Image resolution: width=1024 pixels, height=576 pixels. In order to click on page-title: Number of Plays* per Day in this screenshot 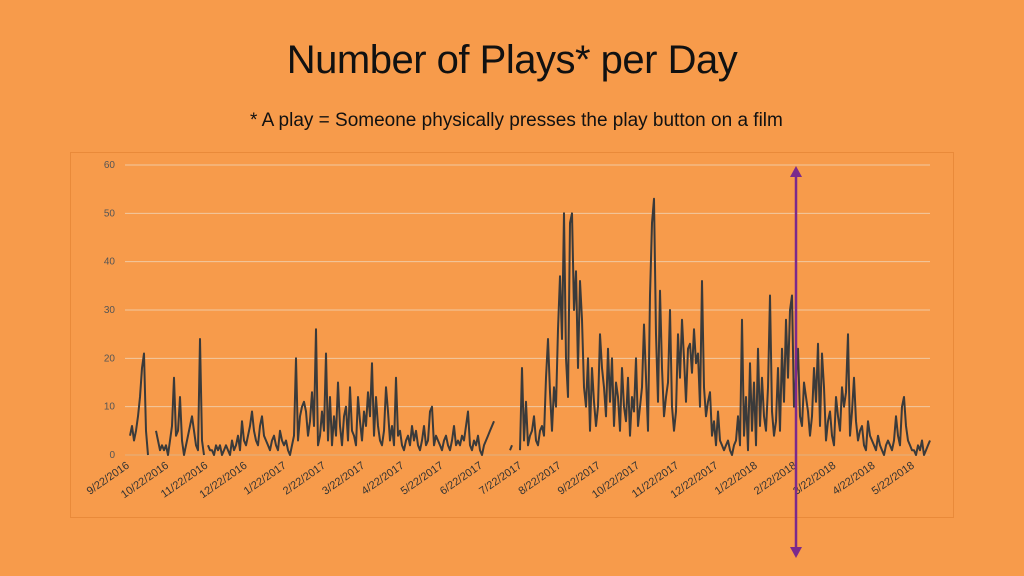, I will do `click(512, 60)`.